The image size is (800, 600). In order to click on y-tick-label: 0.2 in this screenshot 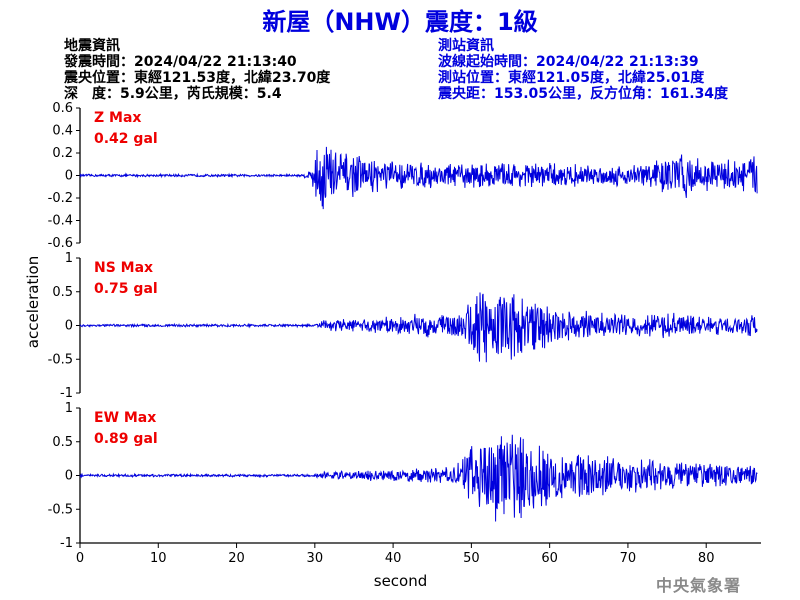, I will do `click(62, 153)`.